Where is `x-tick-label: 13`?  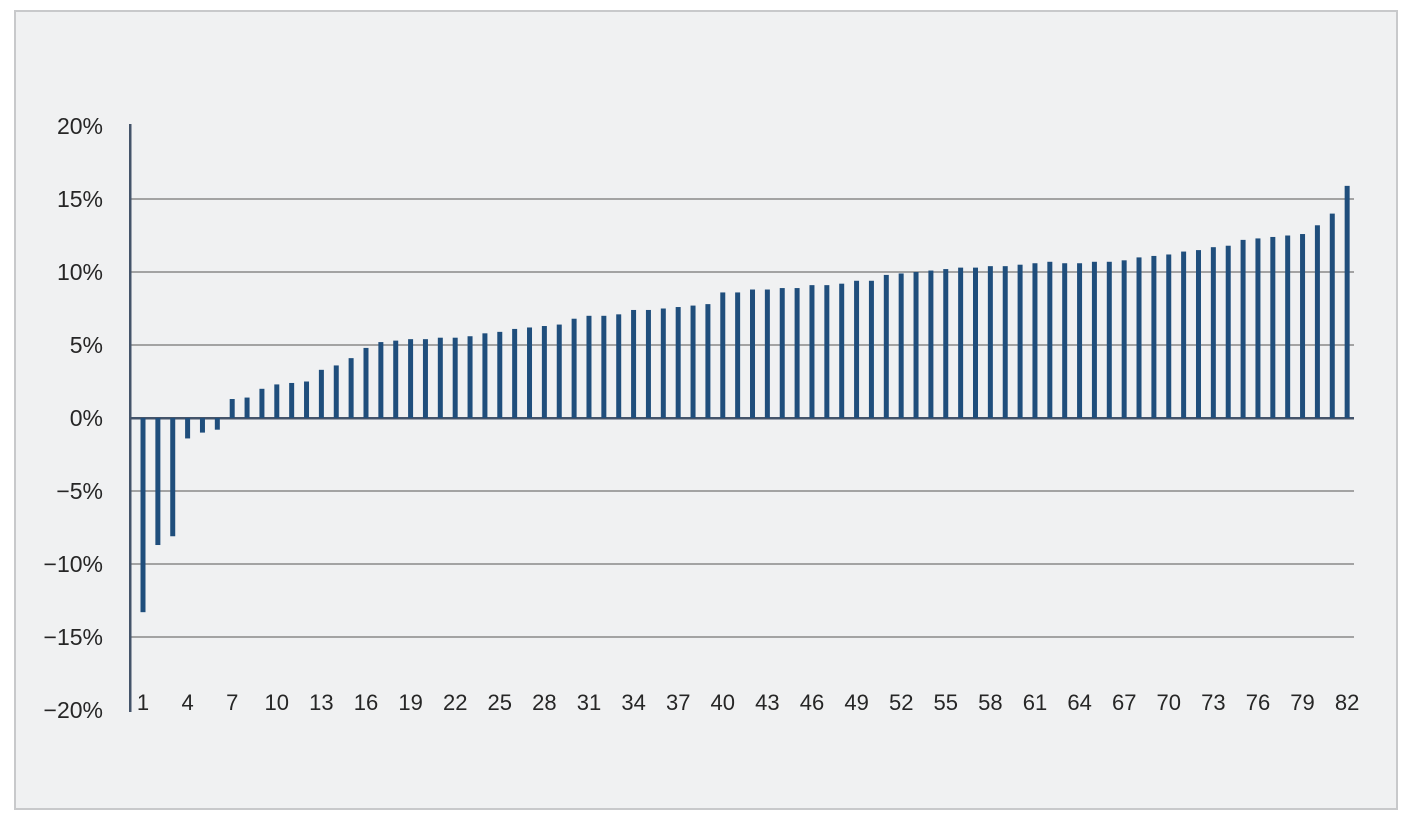 x-tick-label: 13 is located at coordinates (321, 702).